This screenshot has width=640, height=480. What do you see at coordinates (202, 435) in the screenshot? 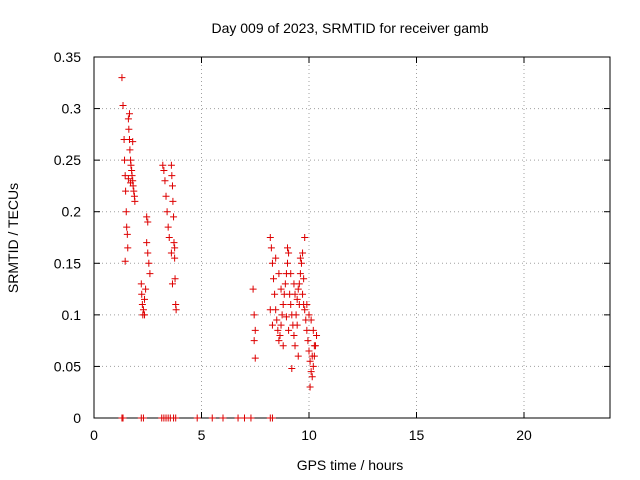
I see `x-tick-label: 5` at bounding box center [202, 435].